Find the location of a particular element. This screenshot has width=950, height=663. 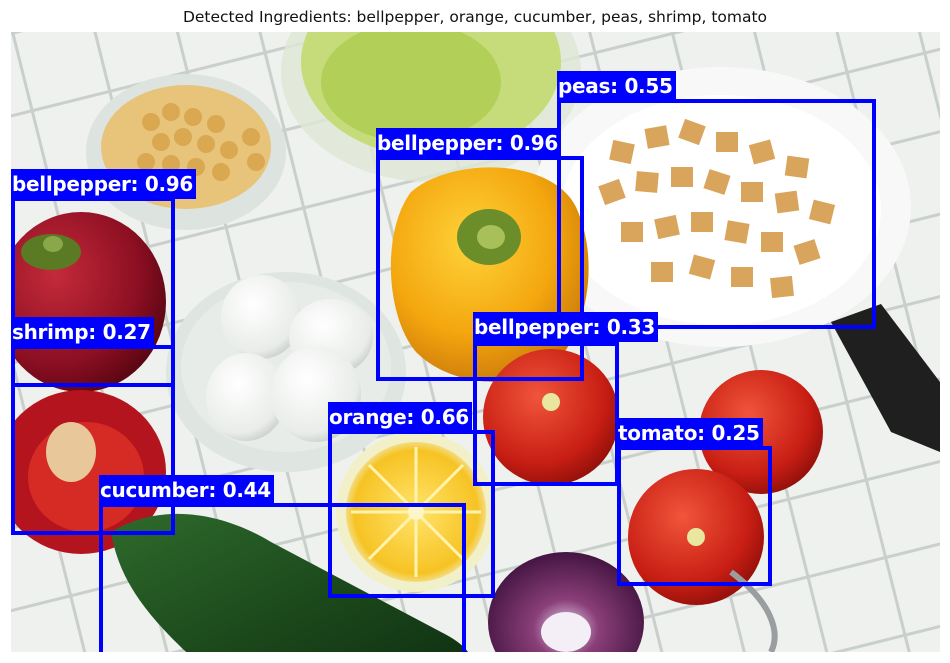

detection-box-cucumber is located at coordinates (282, 577).